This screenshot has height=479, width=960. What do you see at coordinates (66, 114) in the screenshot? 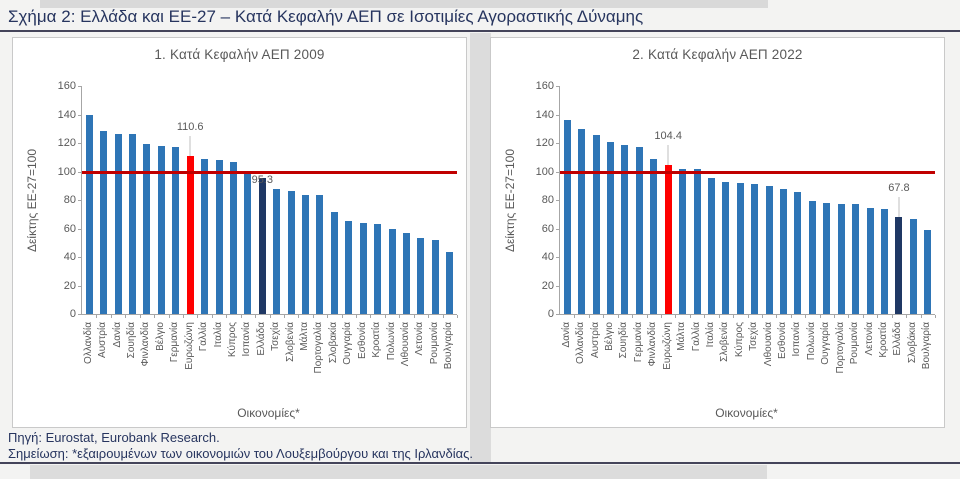
I see `y-tick-label: 140` at bounding box center [66, 114].